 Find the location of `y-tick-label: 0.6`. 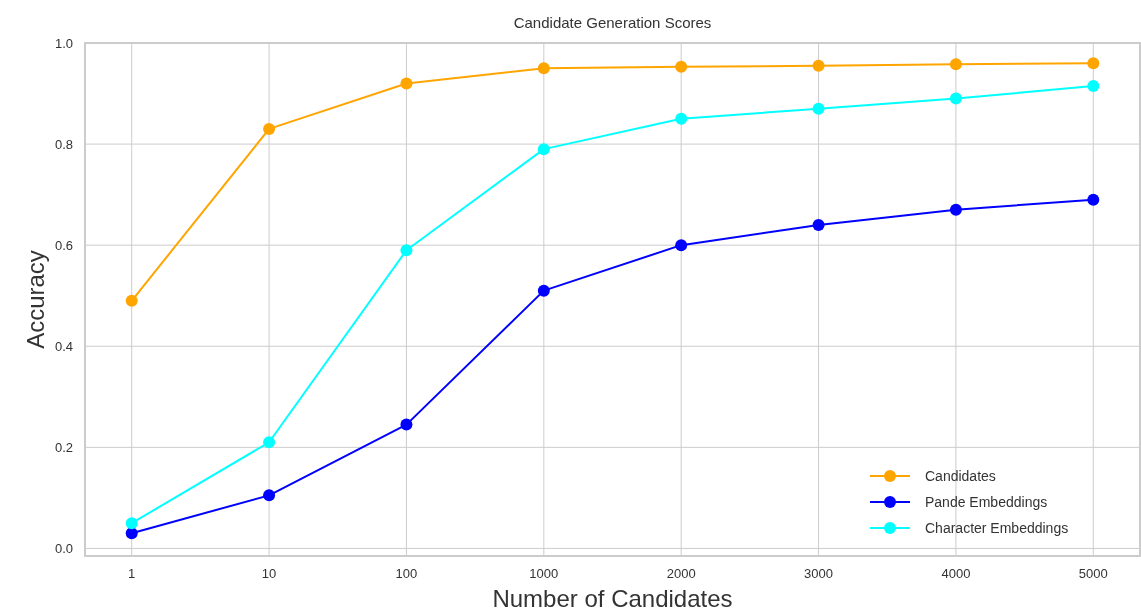

y-tick-label: 0.6 is located at coordinates (63, 245).